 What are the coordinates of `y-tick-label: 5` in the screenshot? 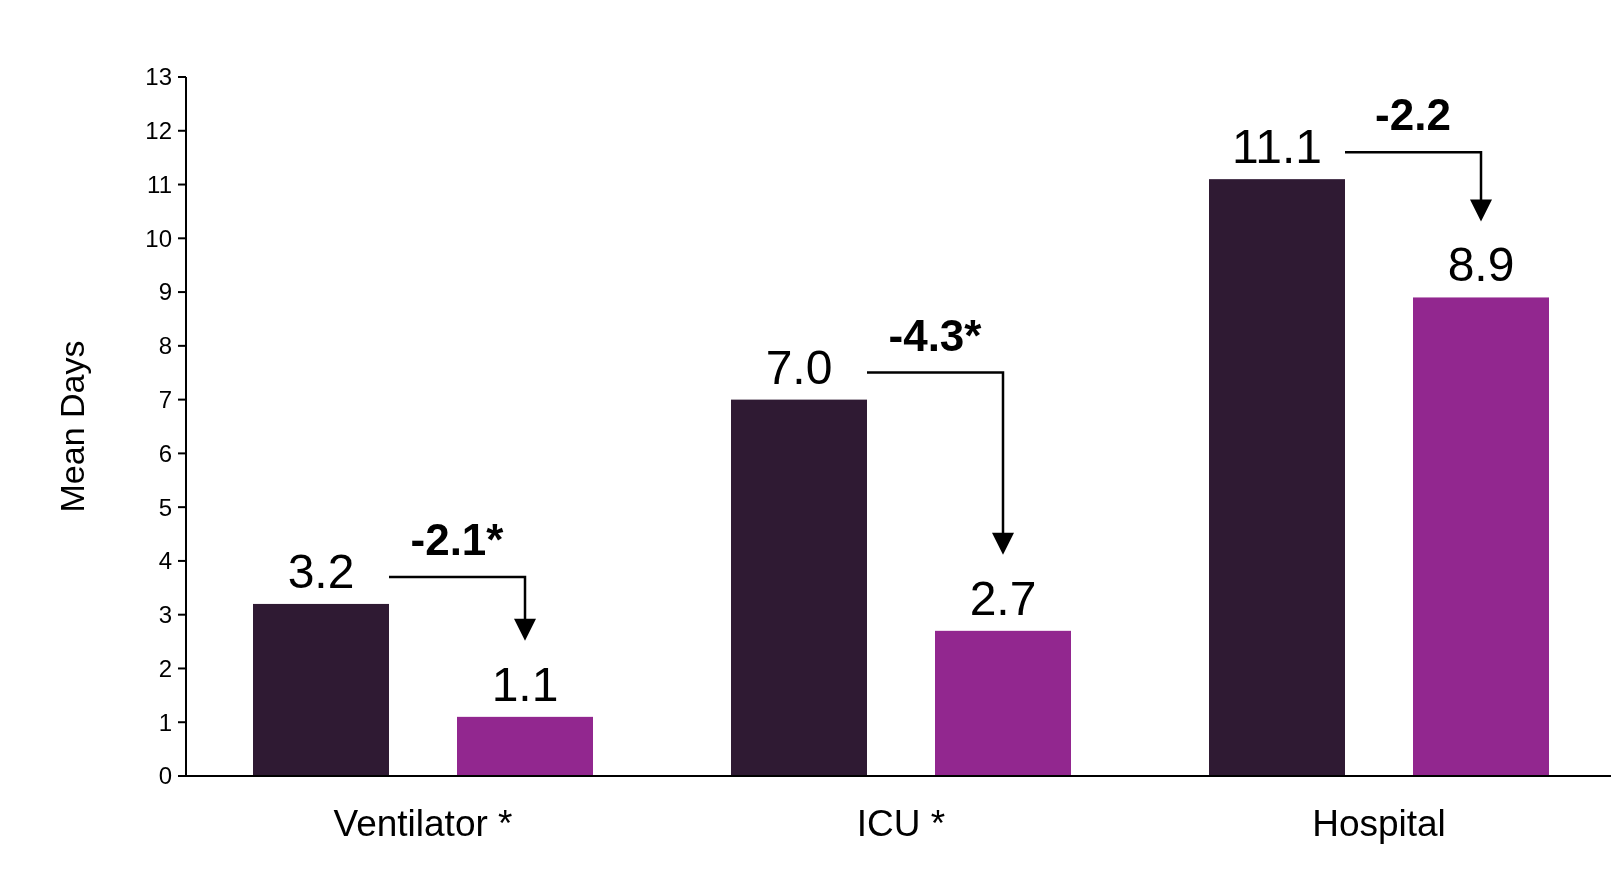 It's located at (165, 507).